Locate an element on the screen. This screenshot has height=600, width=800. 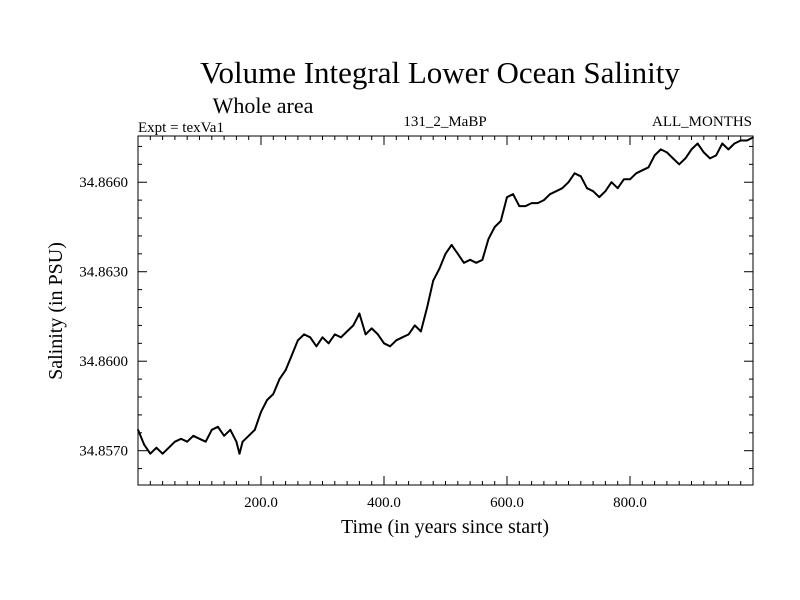
y-tick-label: 34.8570 is located at coordinates (103, 452).